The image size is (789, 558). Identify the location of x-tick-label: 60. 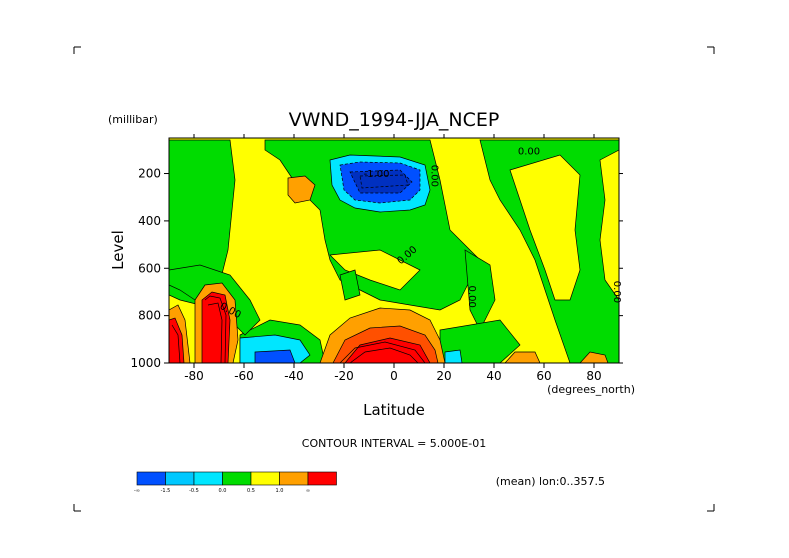
(543, 376).